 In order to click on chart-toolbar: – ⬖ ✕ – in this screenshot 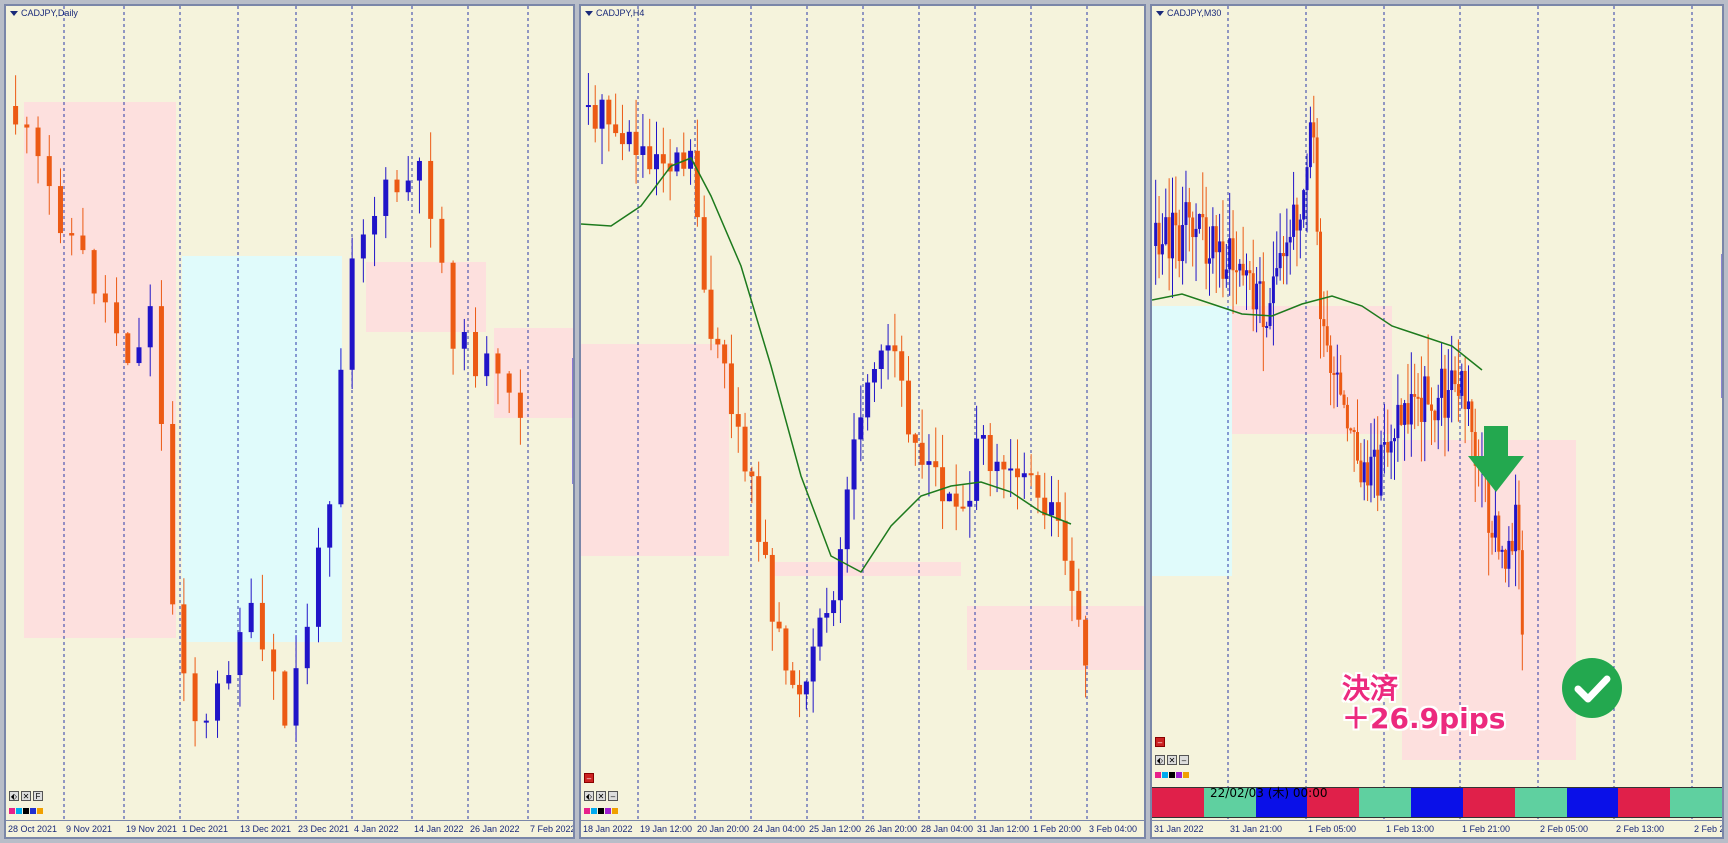, I will do `click(1173, 756)`.